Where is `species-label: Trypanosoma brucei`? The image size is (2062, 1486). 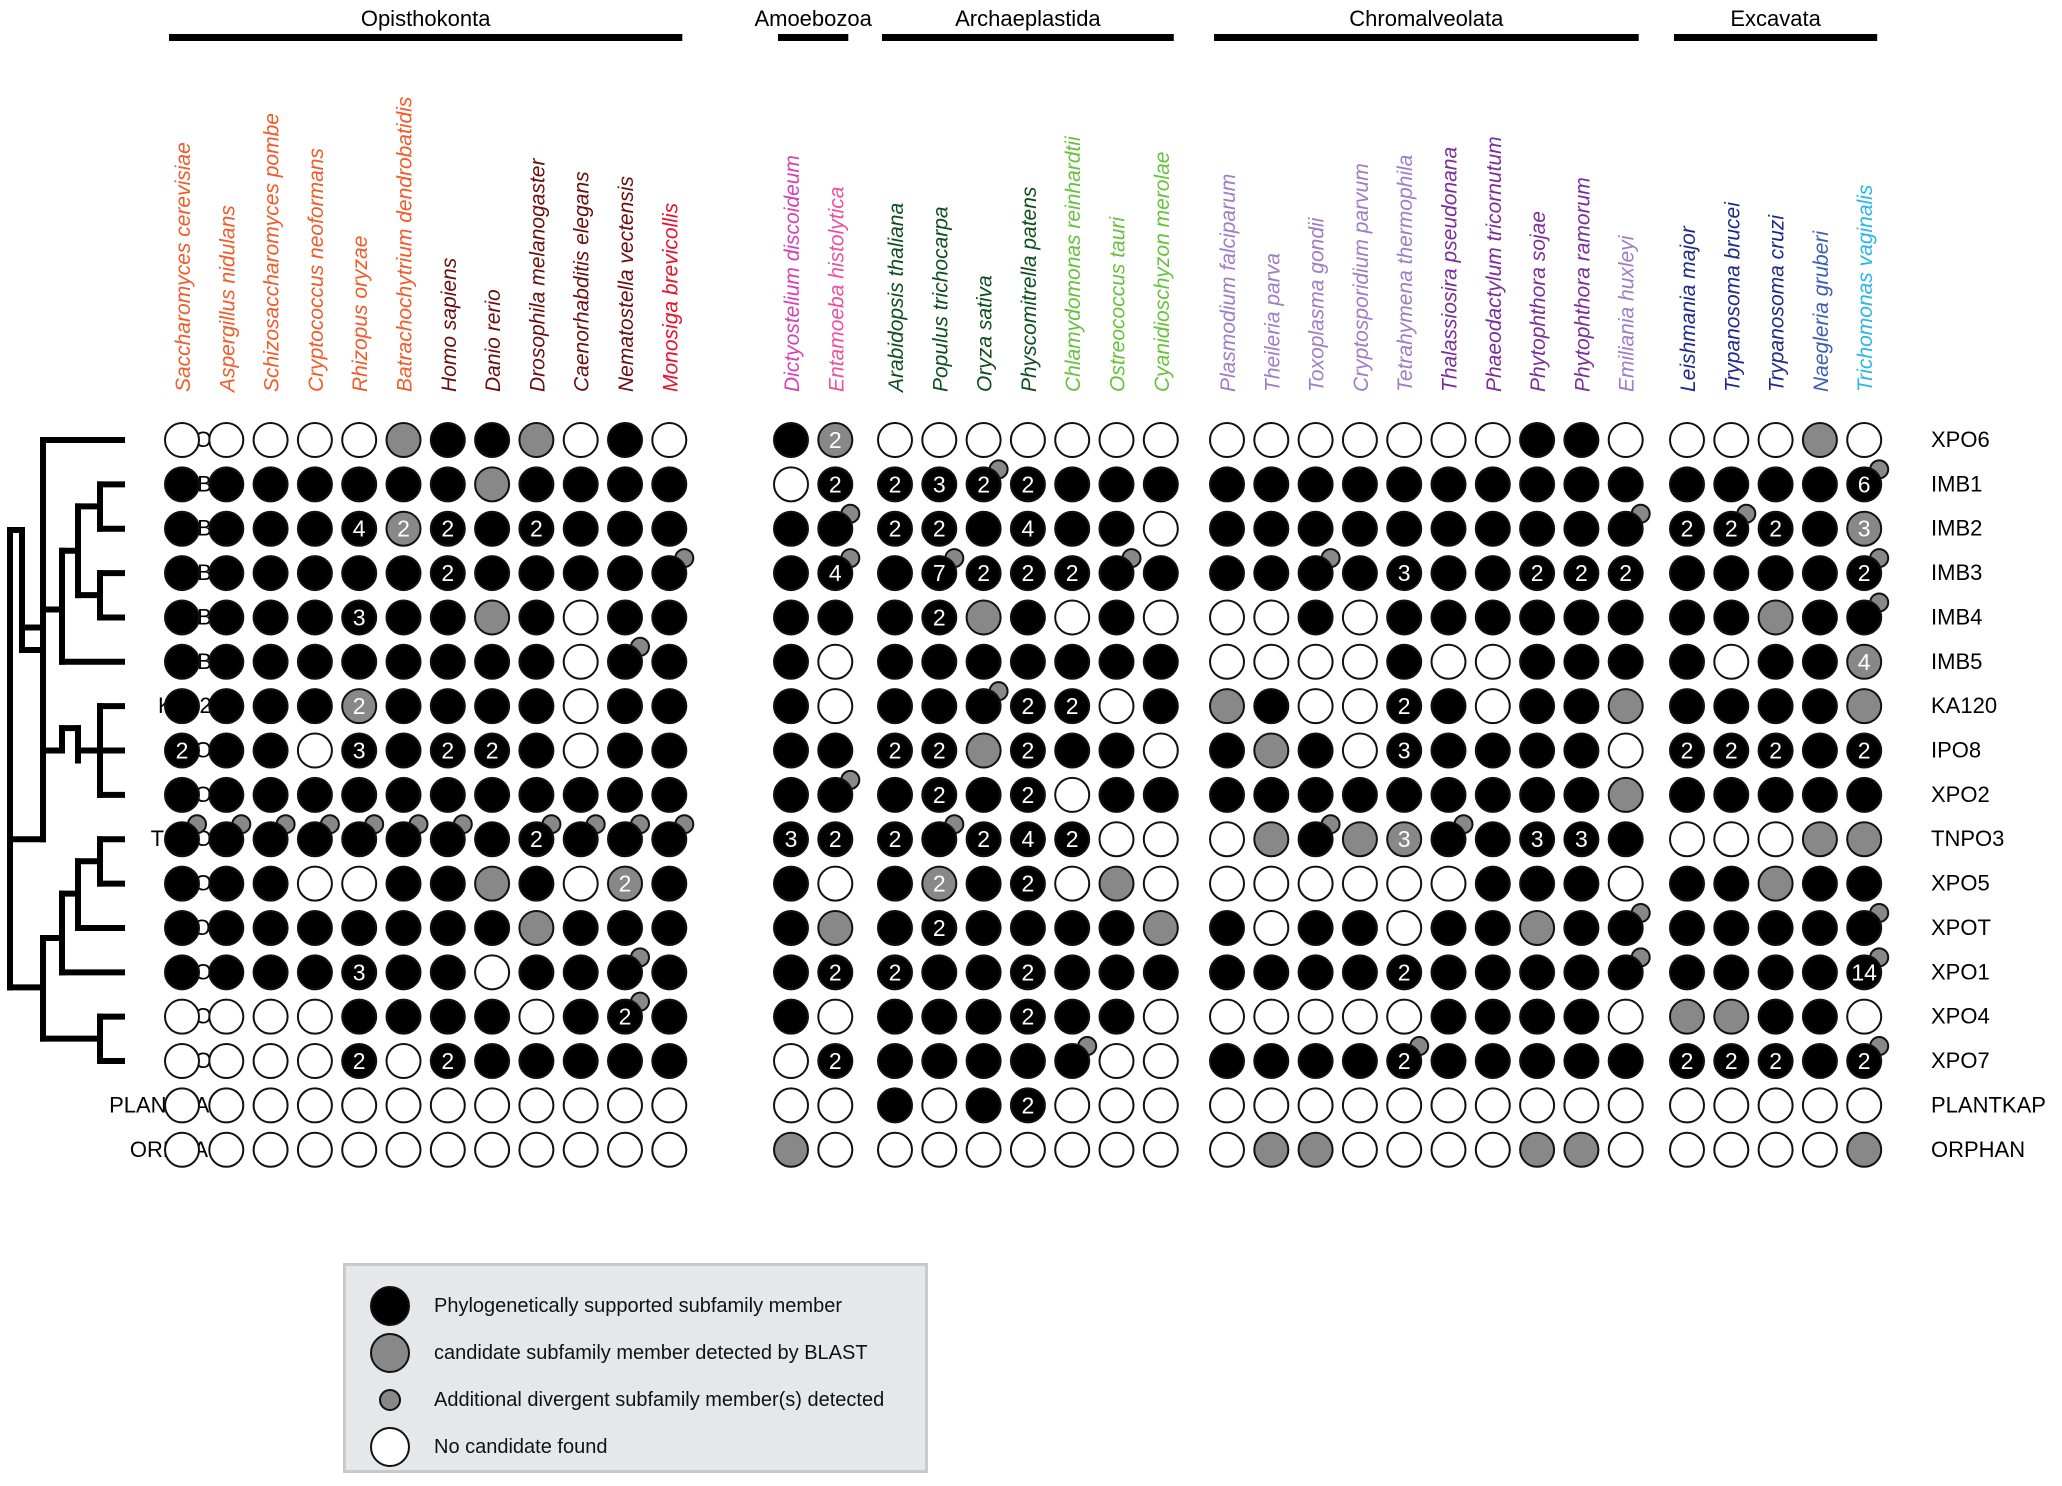
species-label: Trypanosoma brucei is located at coordinates (1732, 296).